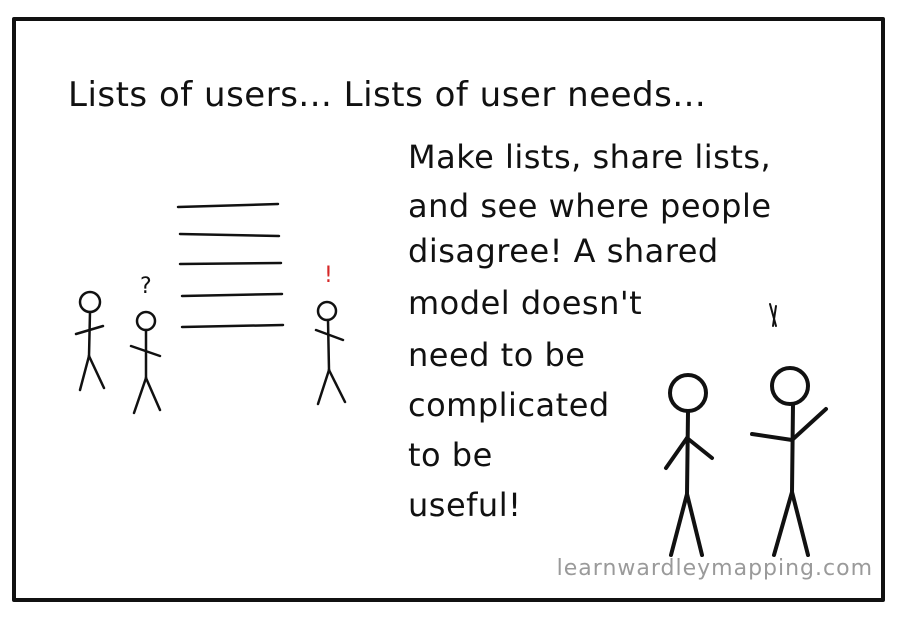 Image resolution: width=908 pixels, height=624 pixels. I want to click on body-line-6: complicated, so click(509, 405).